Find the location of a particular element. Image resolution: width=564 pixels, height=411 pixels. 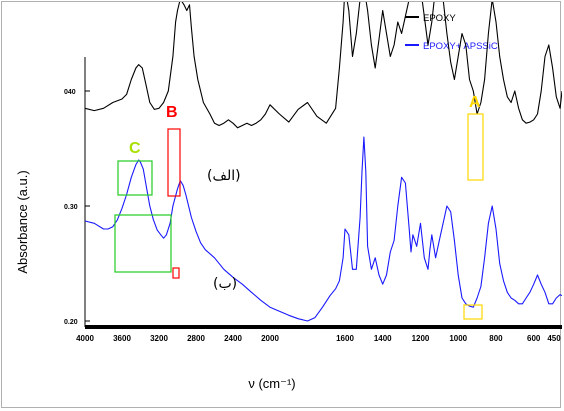

x-tick-label: 1000 is located at coordinates (458, 338).